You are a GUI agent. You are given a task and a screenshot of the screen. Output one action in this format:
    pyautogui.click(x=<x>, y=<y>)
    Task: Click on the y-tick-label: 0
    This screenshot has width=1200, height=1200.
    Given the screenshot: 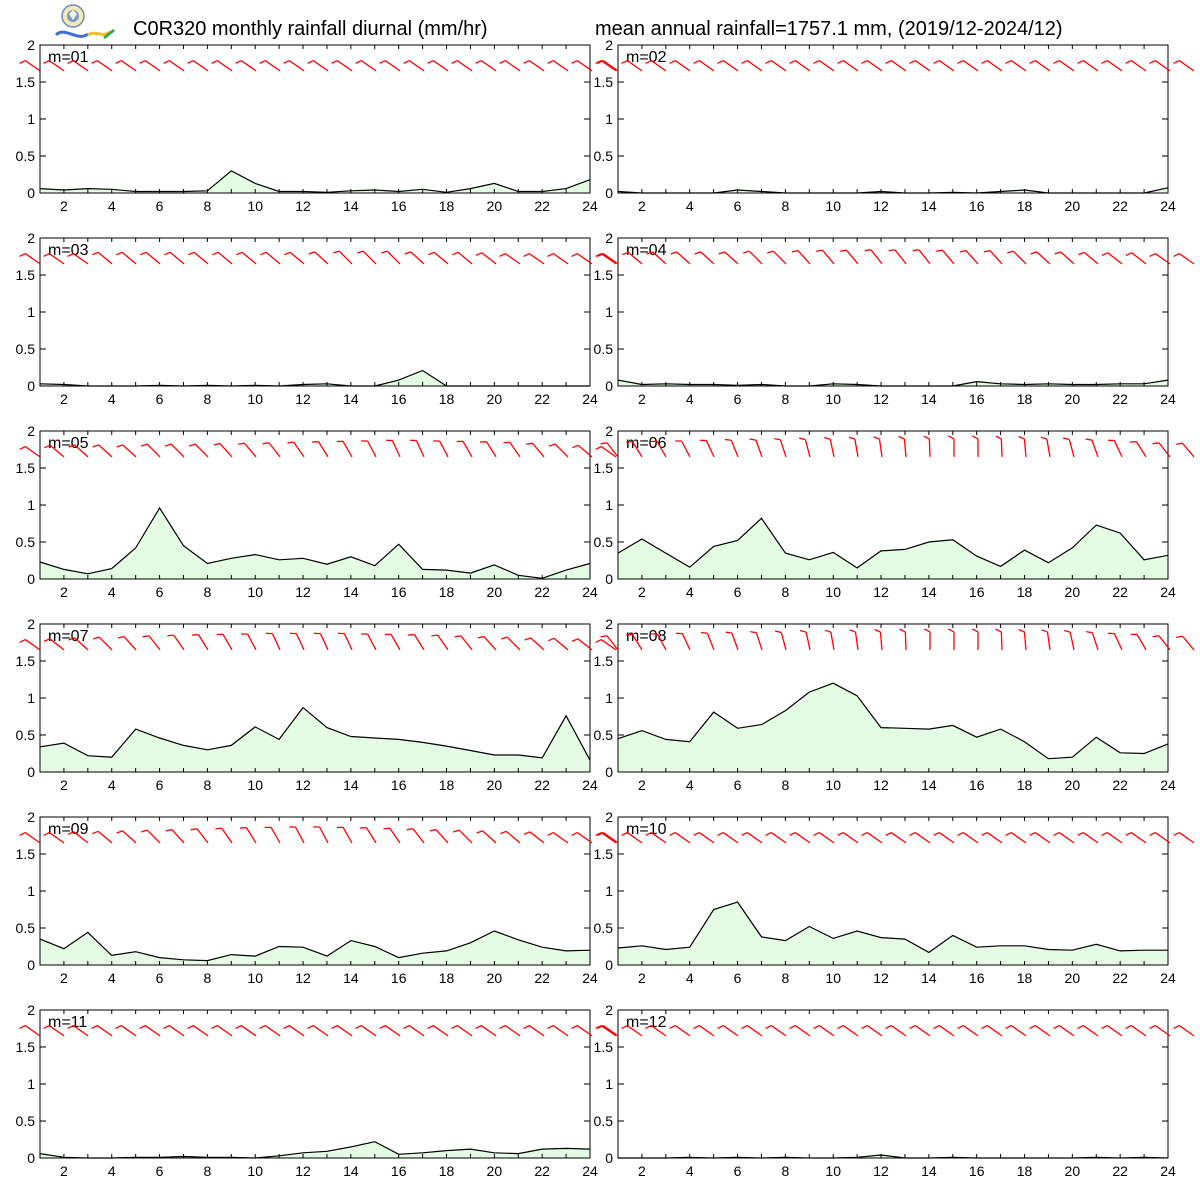 What is the action you would take?
    pyautogui.click(x=31, y=1158)
    